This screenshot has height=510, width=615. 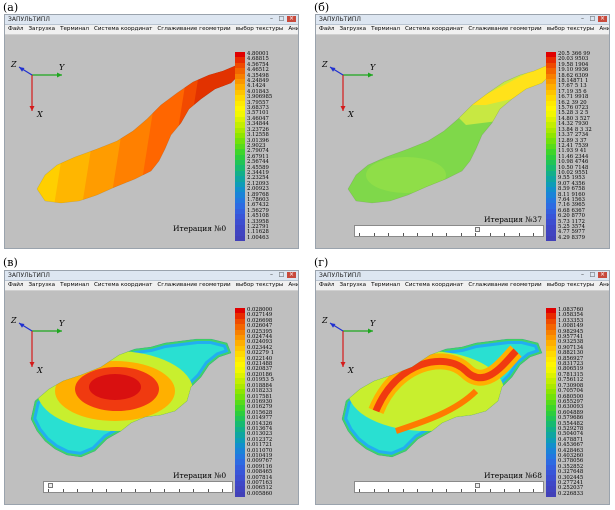 I want to click on colorbar-tick-label: 0.705704, so click(x=571, y=391).